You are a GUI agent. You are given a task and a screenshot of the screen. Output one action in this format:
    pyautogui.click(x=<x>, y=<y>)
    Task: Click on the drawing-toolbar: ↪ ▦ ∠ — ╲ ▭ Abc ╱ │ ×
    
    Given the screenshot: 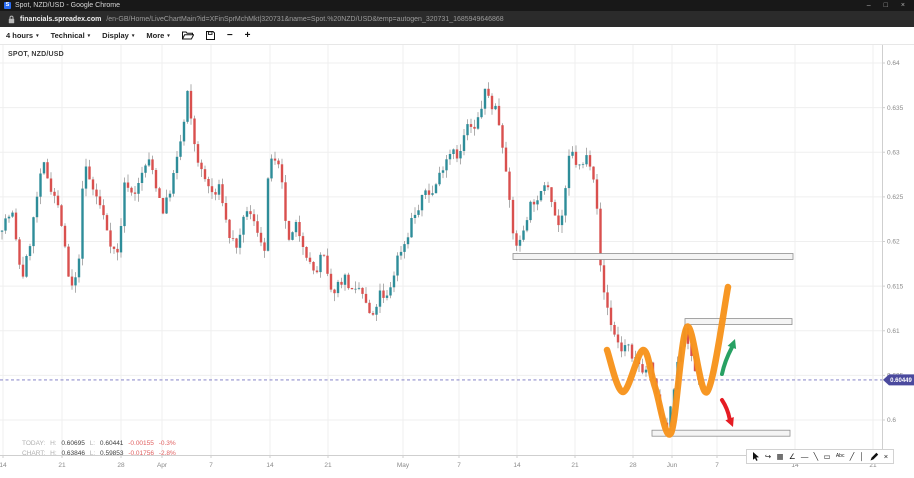 What is the action you would take?
    pyautogui.click(x=820, y=456)
    